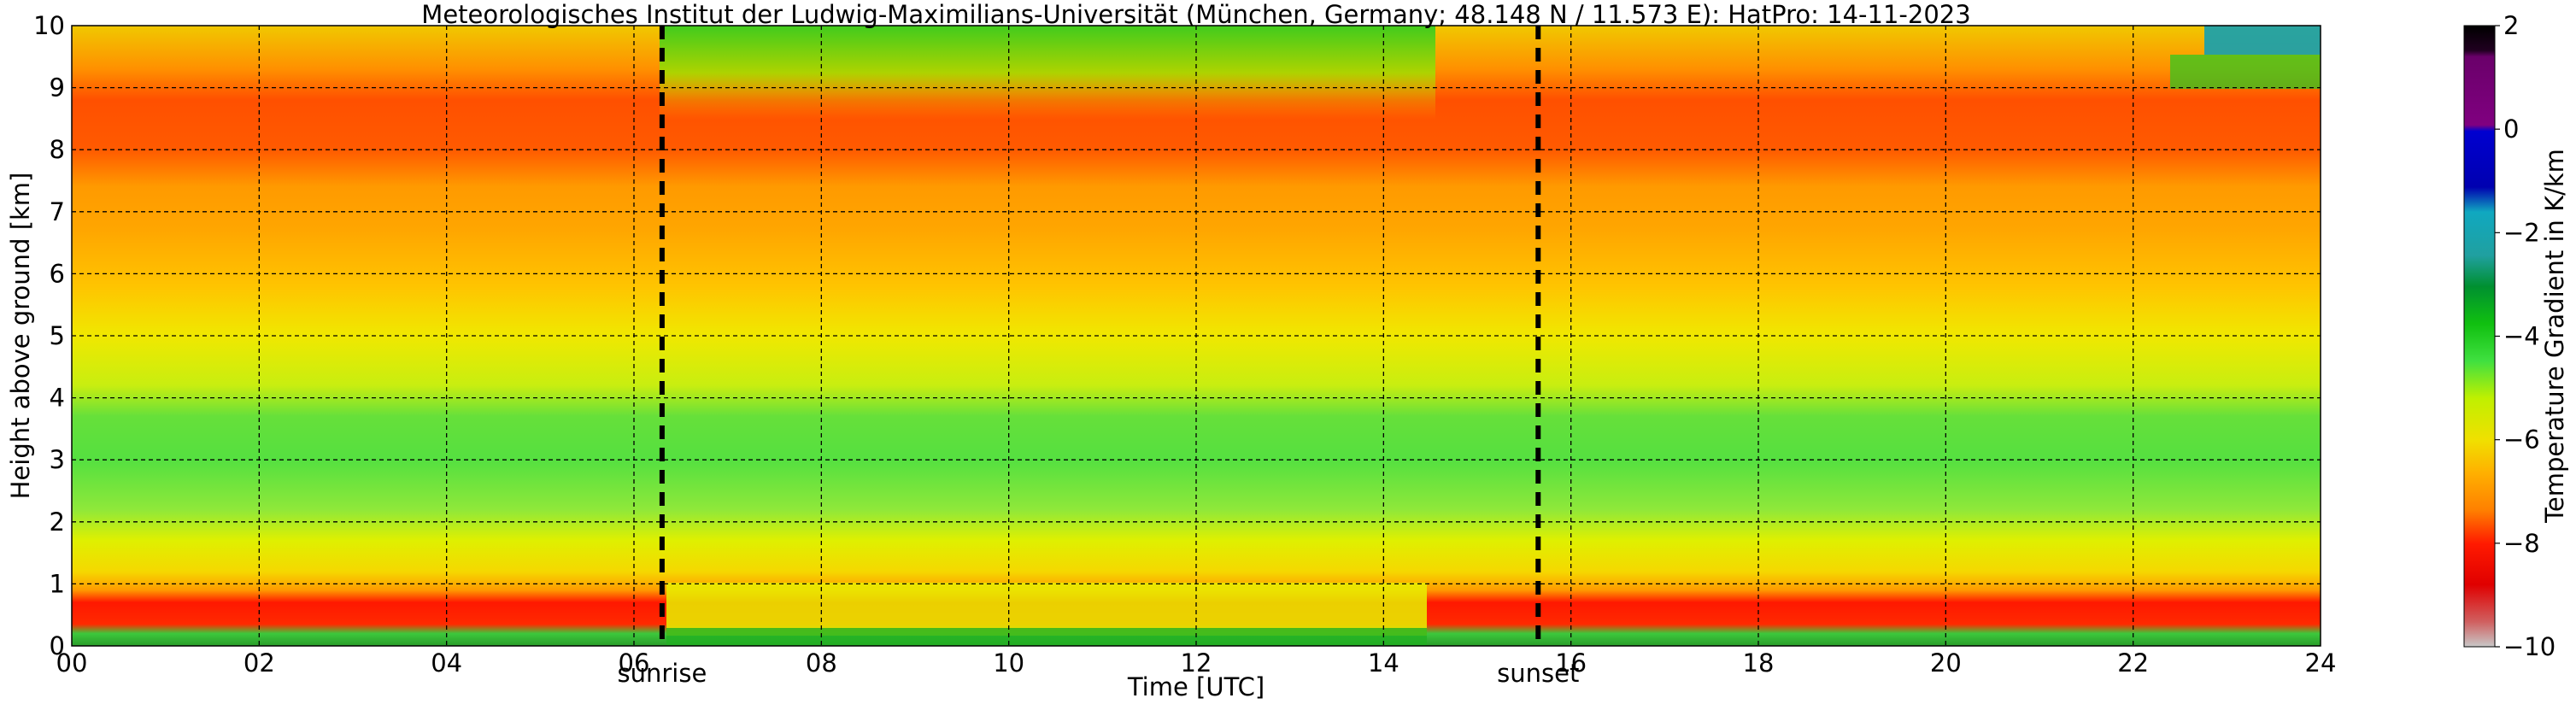 This screenshot has width=2576, height=704. What do you see at coordinates (2529, 646) in the screenshot?
I see `colorbar-tick-label: −10` at bounding box center [2529, 646].